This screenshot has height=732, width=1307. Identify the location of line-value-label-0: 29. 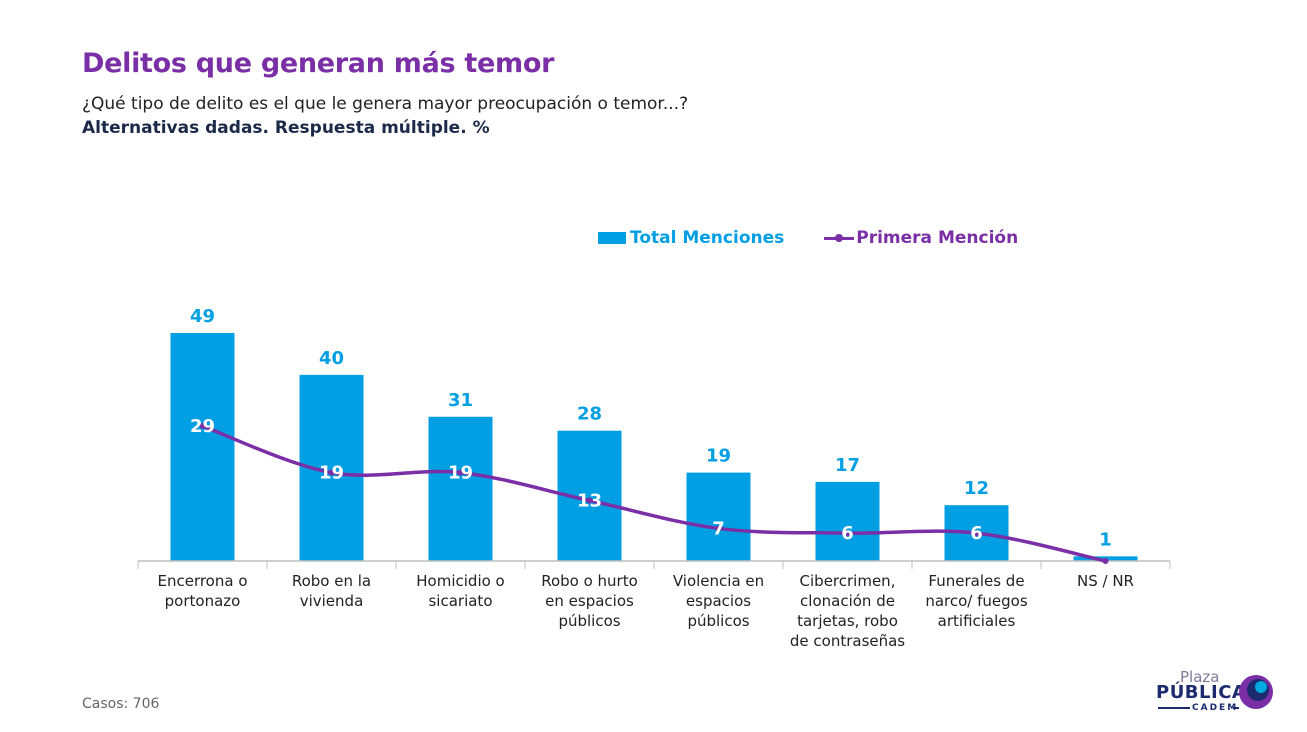
(202, 426).